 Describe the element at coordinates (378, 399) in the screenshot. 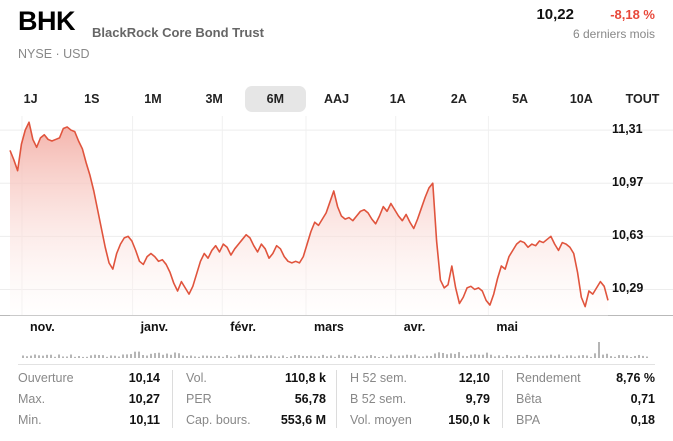

I see `stat-label: B 52 sem.` at that location.